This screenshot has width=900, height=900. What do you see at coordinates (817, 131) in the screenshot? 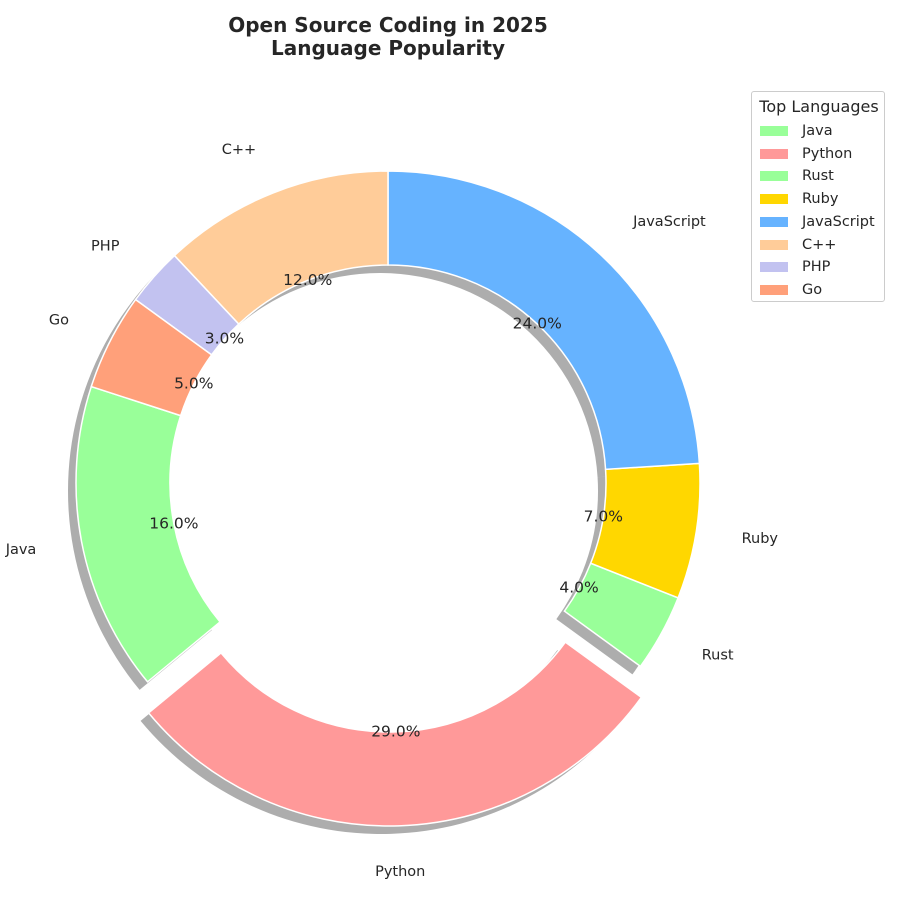
I see `legend-label: Java` at bounding box center [817, 131].